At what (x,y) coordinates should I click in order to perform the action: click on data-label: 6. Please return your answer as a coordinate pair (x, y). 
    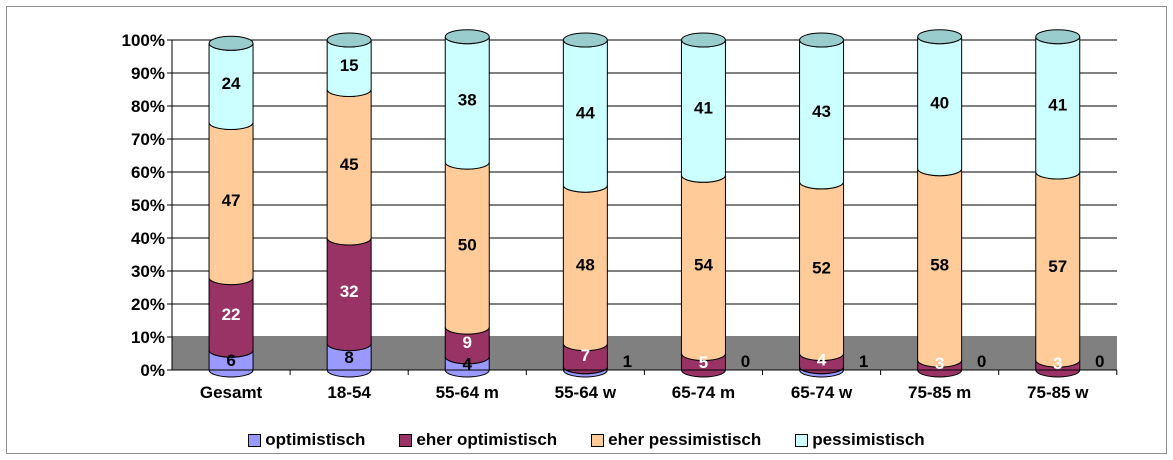
    Looking at the image, I should click on (230, 360).